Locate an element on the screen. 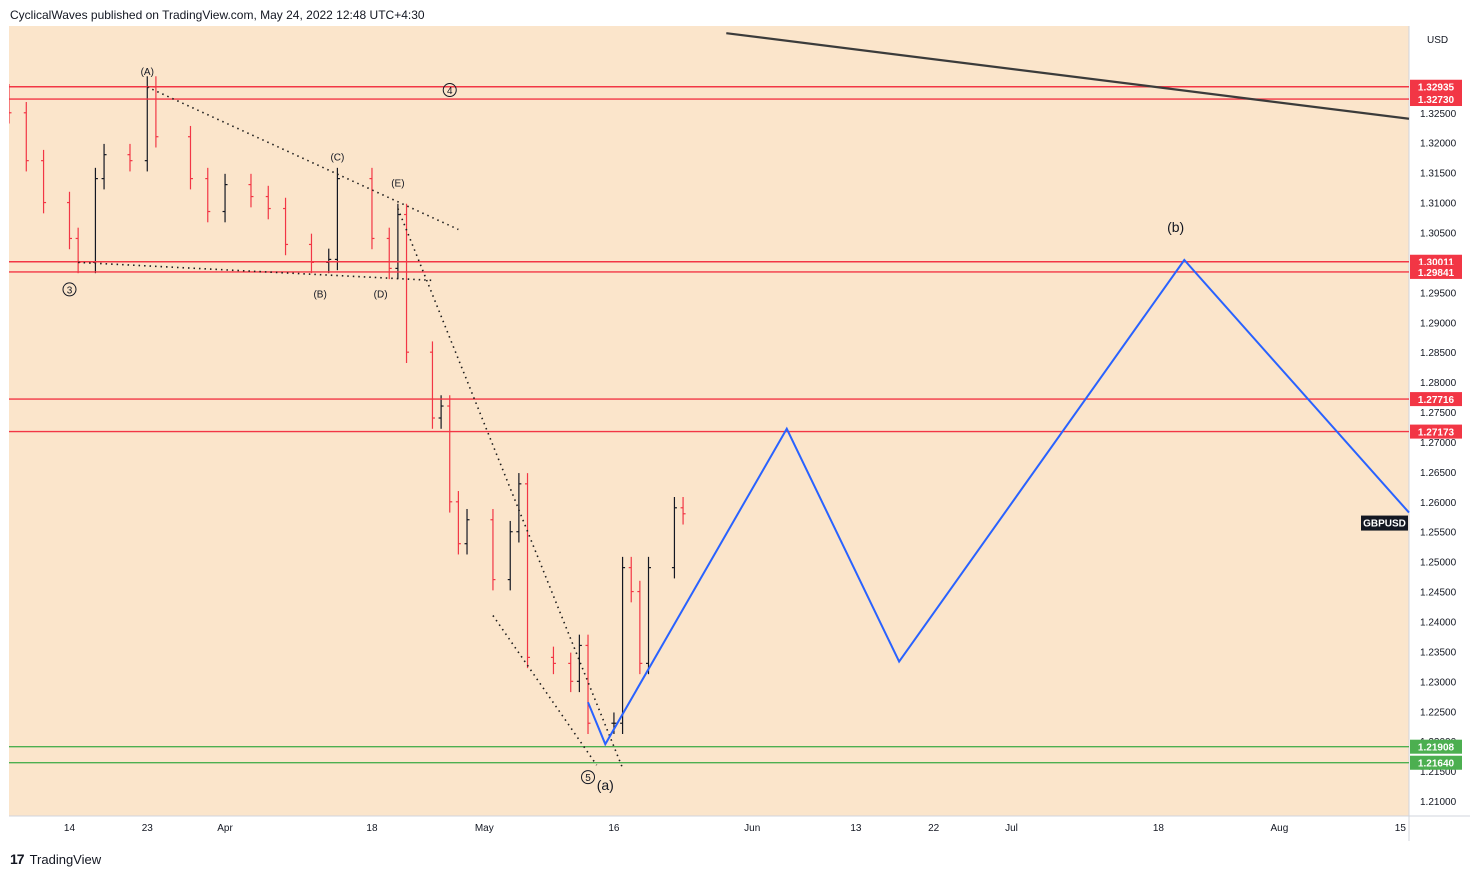 This screenshot has width=1478, height=877. level-tag-label: 1.21908 is located at coordinates (1436, 748).